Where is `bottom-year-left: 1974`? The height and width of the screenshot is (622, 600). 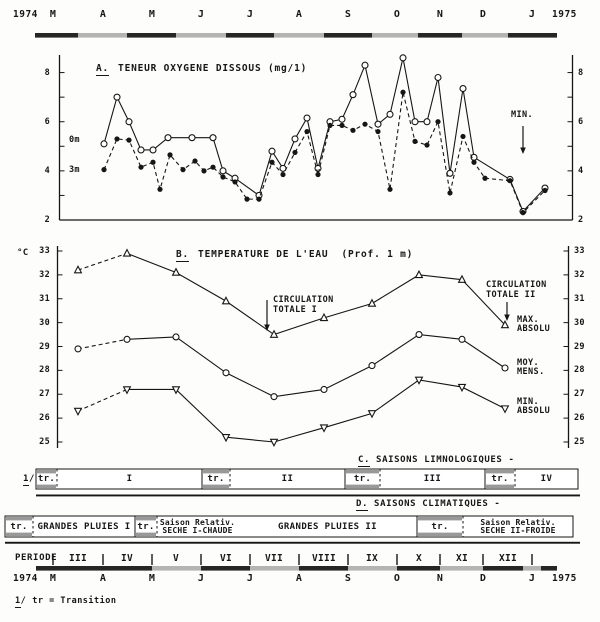 bottom-year-left: 1974 is located at coordinates (25, 578).